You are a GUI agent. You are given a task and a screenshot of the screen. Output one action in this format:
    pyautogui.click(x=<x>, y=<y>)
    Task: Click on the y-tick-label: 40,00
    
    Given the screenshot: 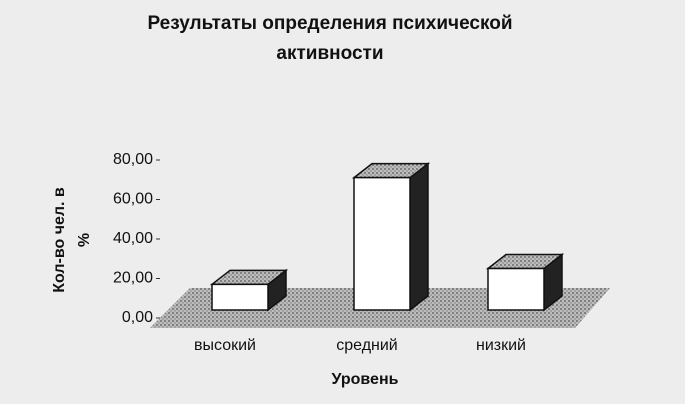 What is the action you would take?
    pyautogui.click(x=133, y=238)
    